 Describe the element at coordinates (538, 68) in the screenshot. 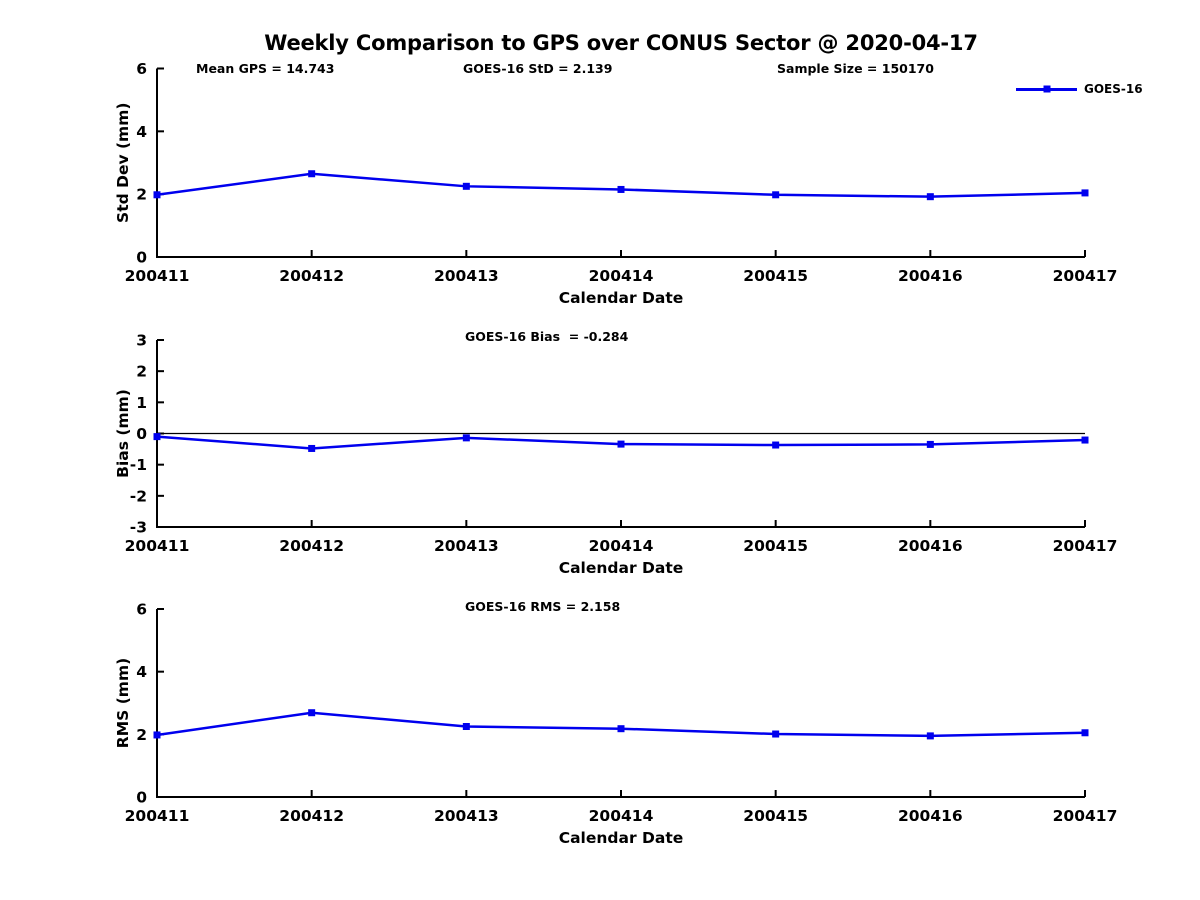

I see `annotation-goes16-std: GOES-16 StD = 2.139` at that location.